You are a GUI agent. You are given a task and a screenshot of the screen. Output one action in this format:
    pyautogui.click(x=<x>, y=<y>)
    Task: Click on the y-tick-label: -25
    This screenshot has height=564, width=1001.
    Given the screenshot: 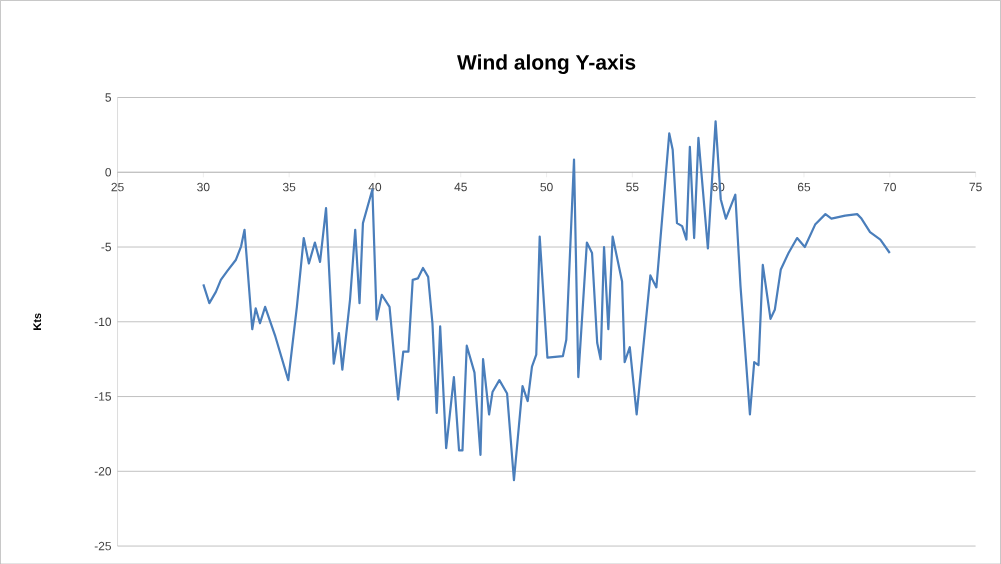 What is the action you would take?
    pyautogui.click(x=103, y=546)
    